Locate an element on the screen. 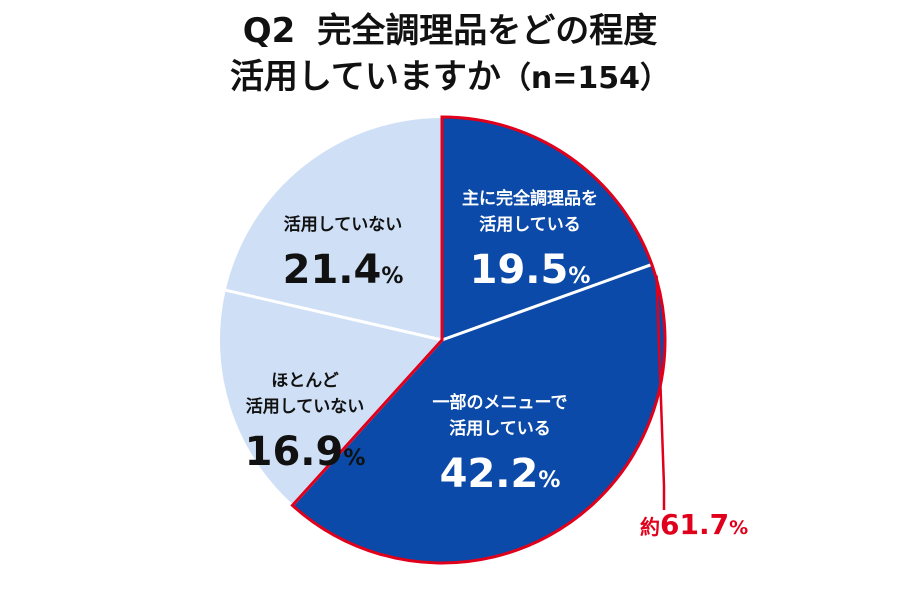 This screenshot has width=900, height=600. slice-value: 42.2% is located at coordinates (500, 474).